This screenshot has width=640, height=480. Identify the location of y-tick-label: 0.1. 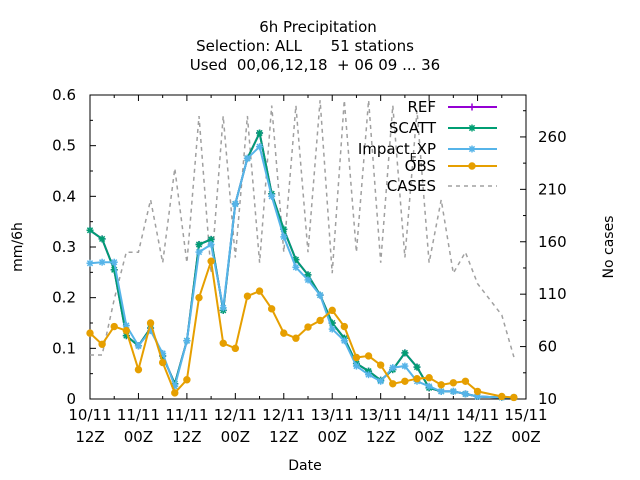
(64, 348).